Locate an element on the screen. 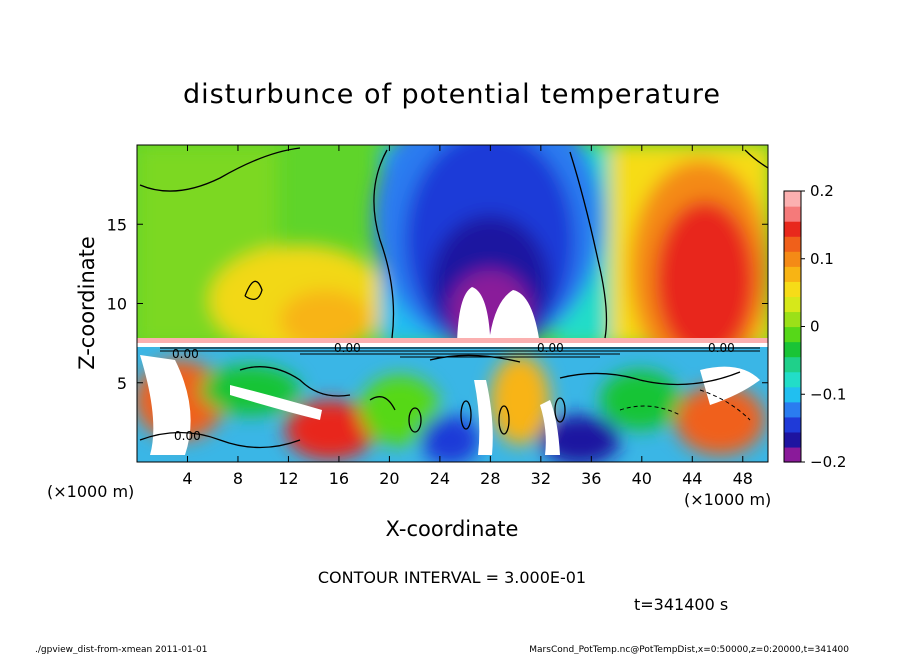 Image resolution: width=904 pixels, height=654 pixels. x-tick-label: 32 is located at coordinates (541, 478).